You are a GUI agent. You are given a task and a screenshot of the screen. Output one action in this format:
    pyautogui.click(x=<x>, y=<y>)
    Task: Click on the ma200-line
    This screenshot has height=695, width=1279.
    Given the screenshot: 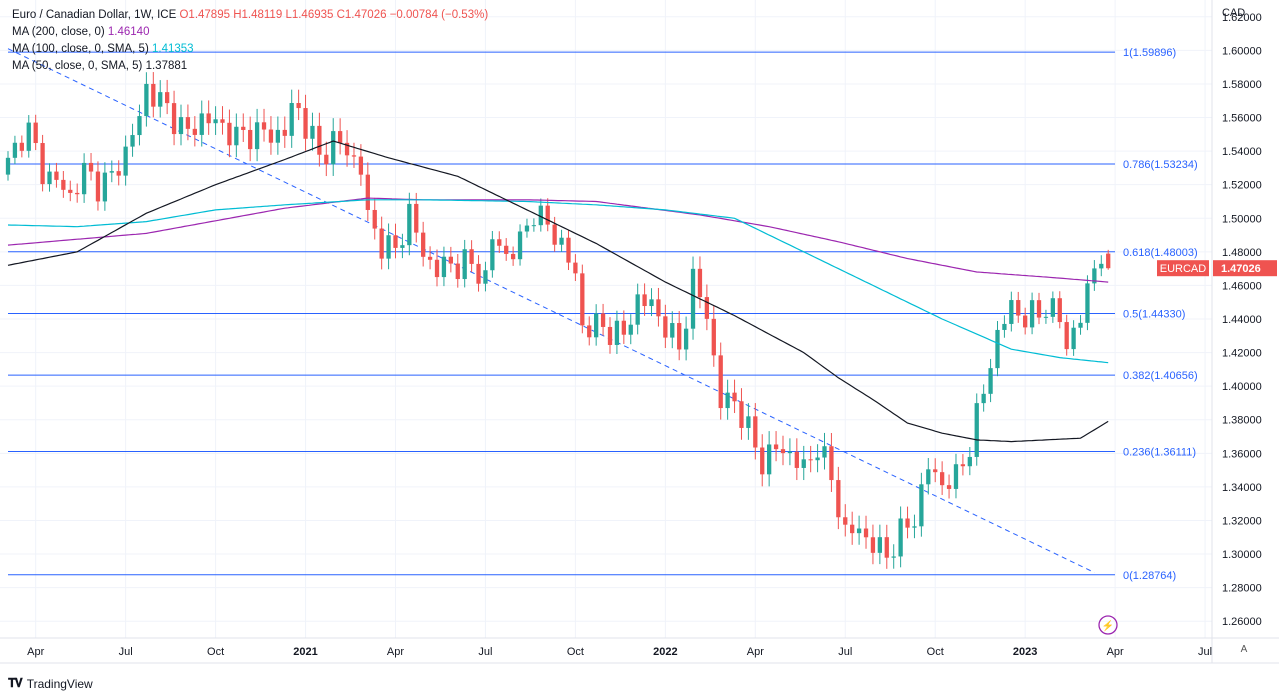 What is the action you would take?
    pyautogui.click(x=558, y=240)
    